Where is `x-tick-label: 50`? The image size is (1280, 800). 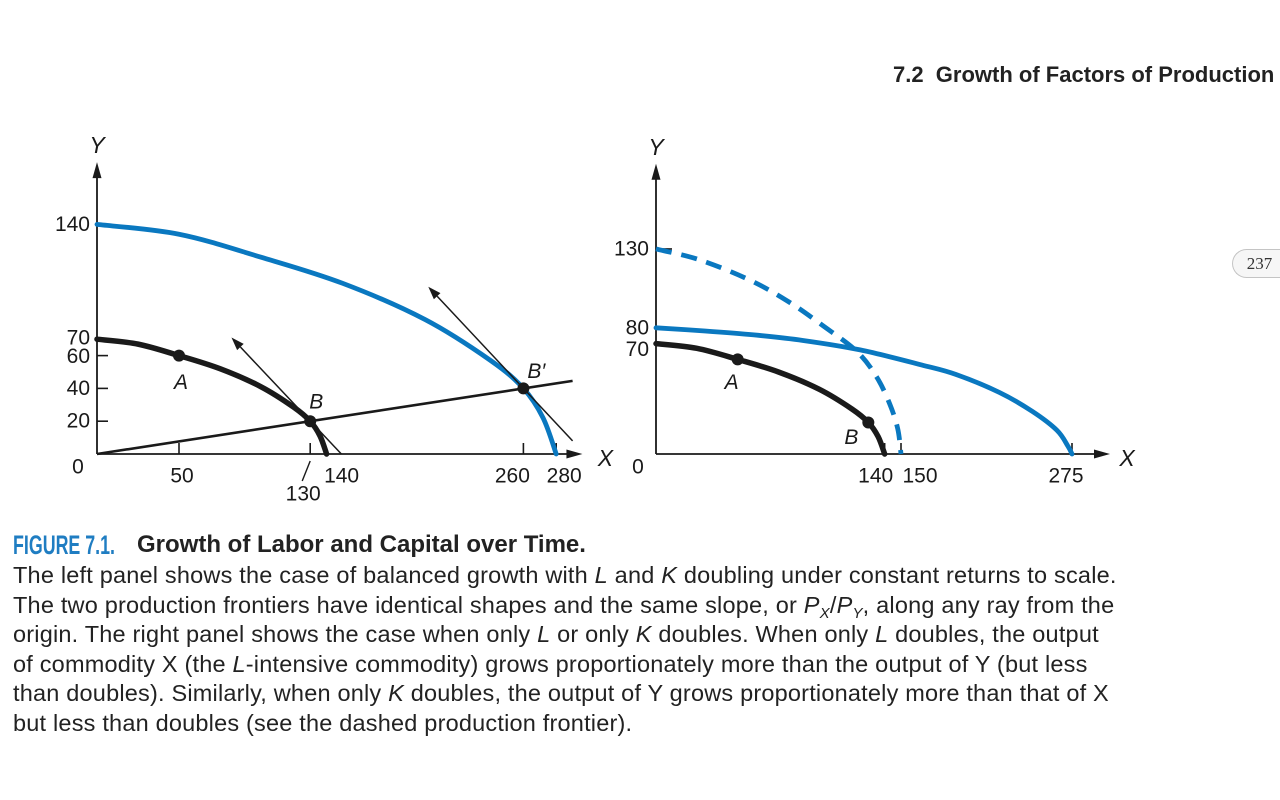
x-tick-label: 50 is located at coordinates (181, 476).